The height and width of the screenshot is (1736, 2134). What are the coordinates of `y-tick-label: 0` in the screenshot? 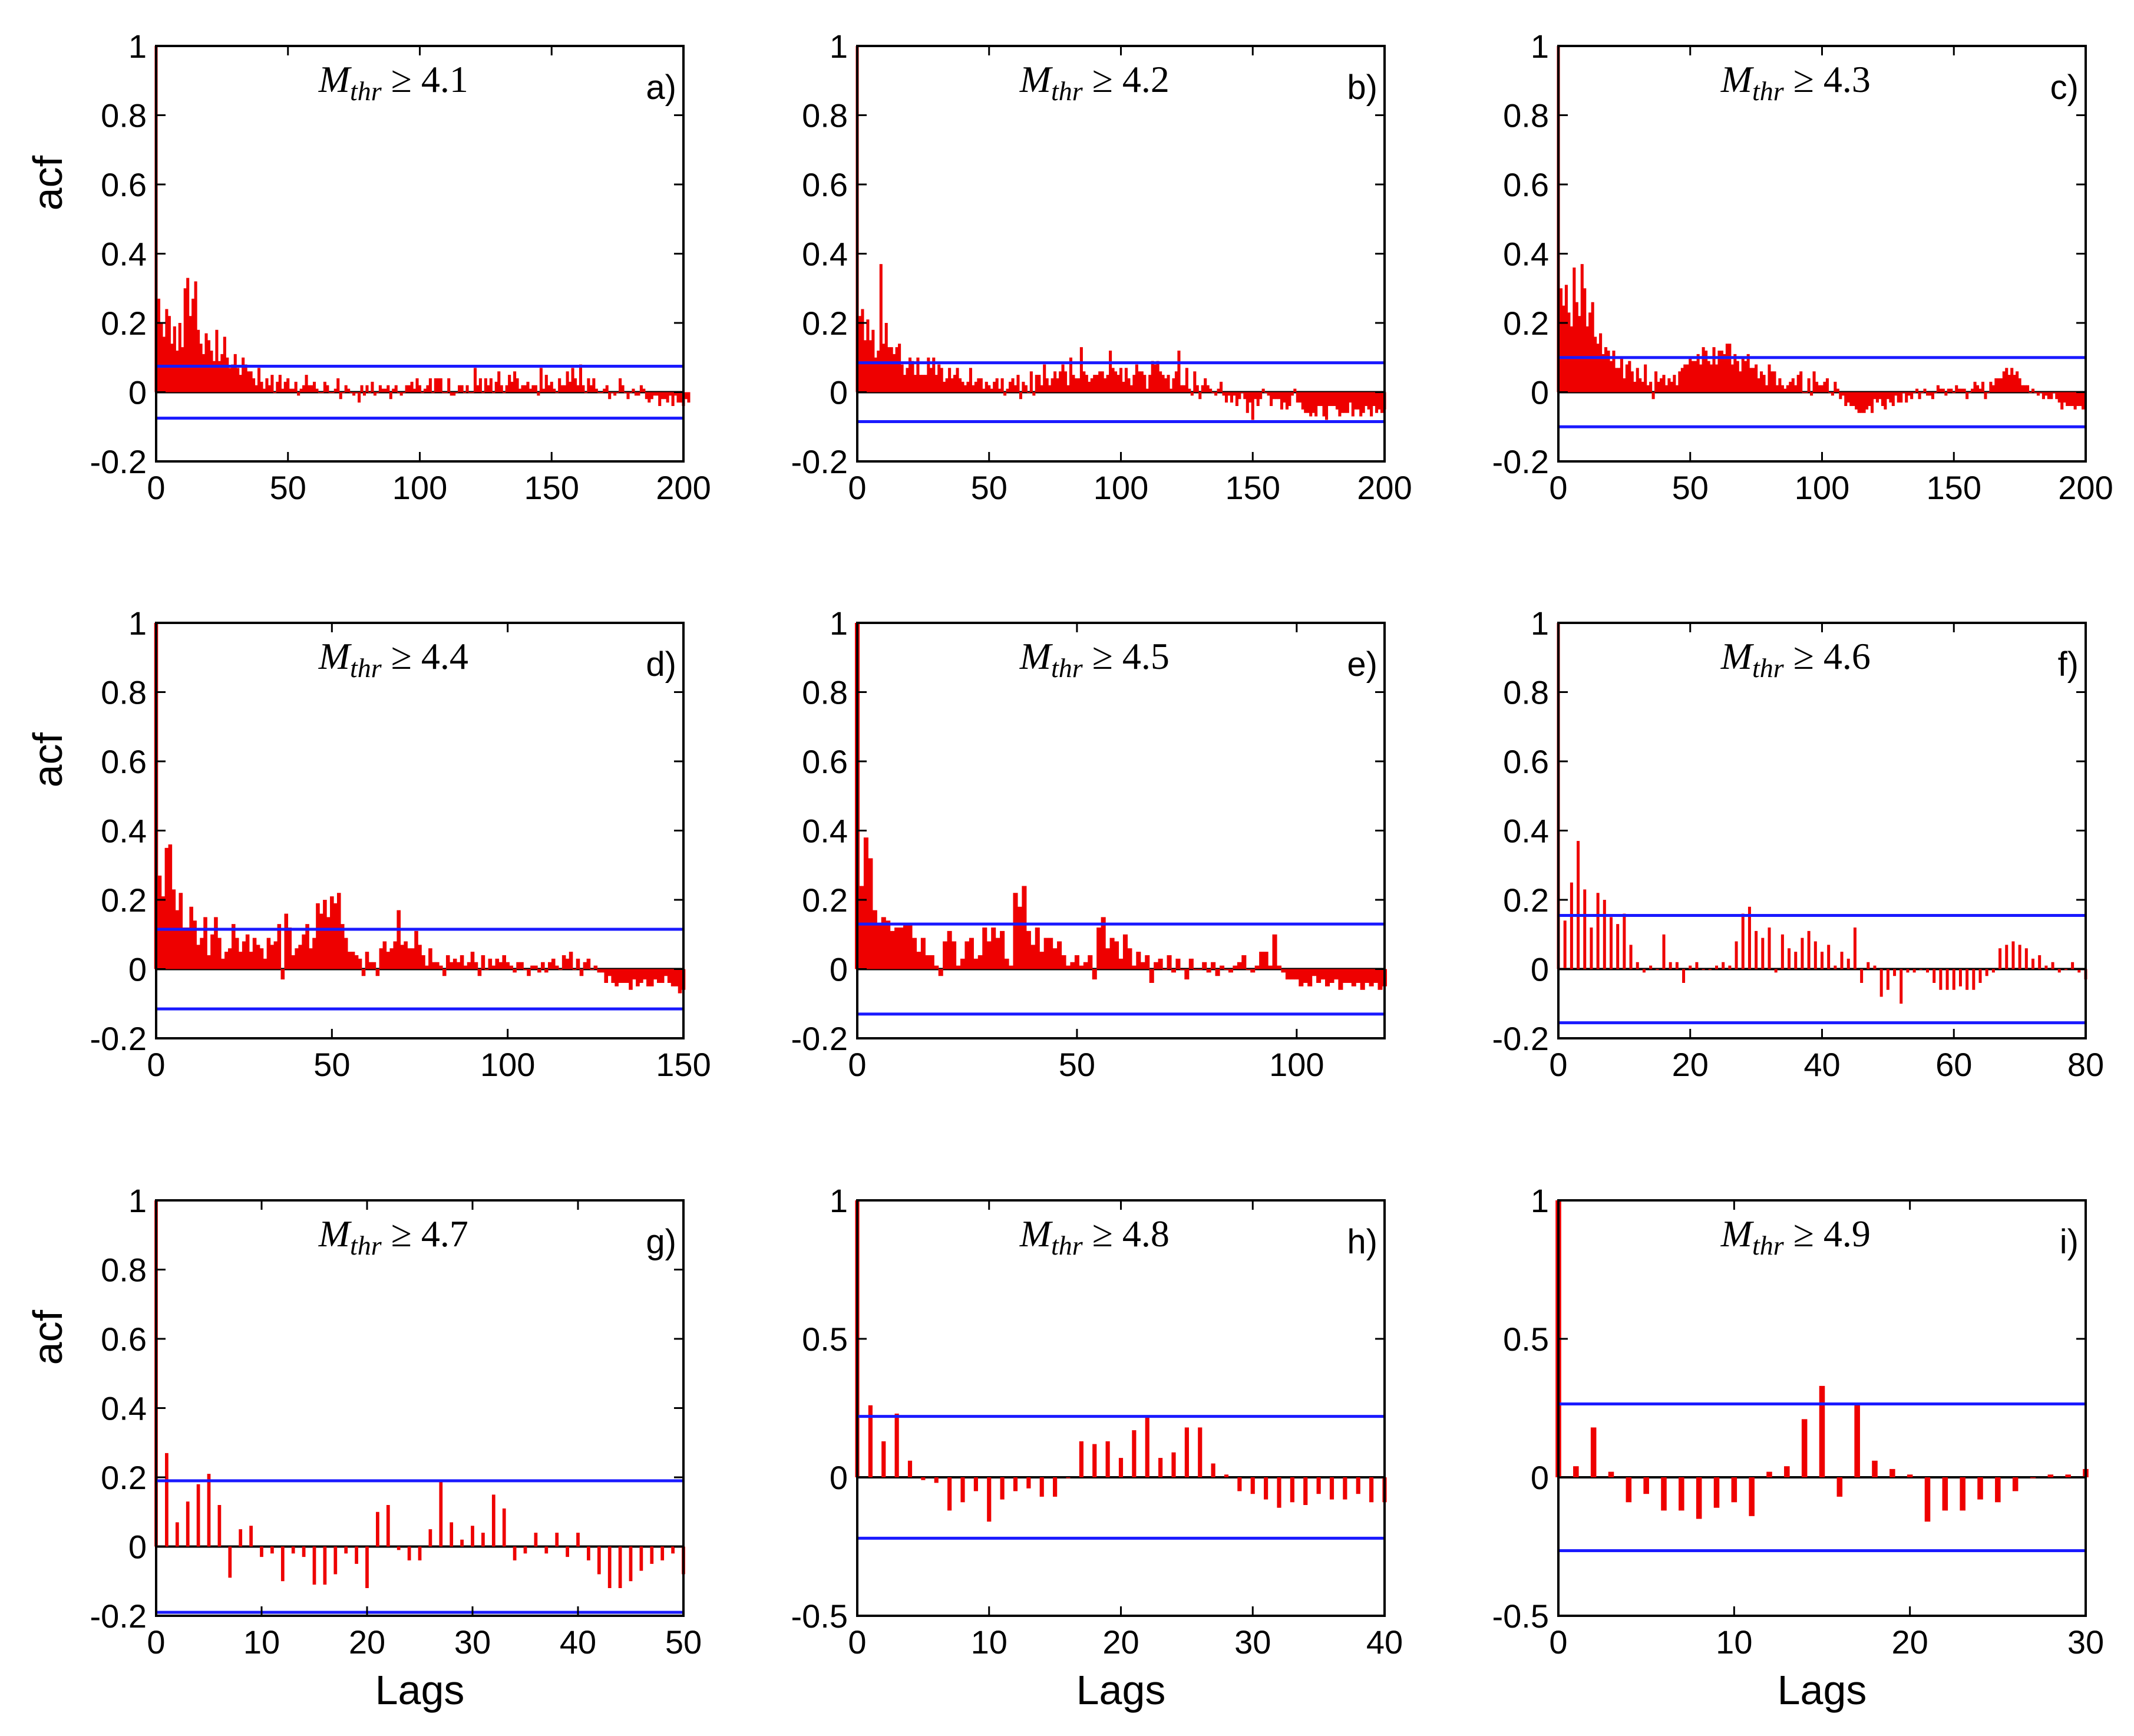 It's located at (137, 392).